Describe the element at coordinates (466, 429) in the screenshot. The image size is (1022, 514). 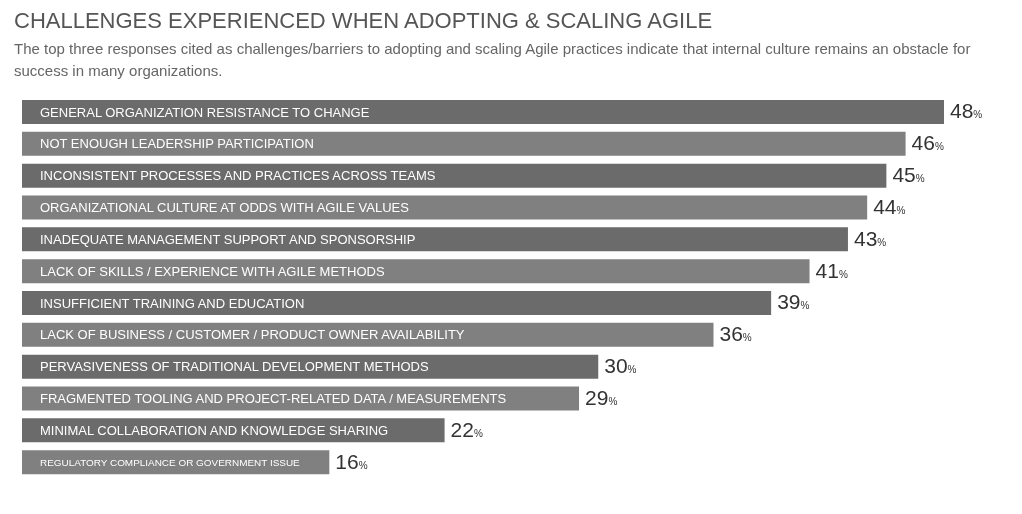
I see `data-label: 22%` at that location.